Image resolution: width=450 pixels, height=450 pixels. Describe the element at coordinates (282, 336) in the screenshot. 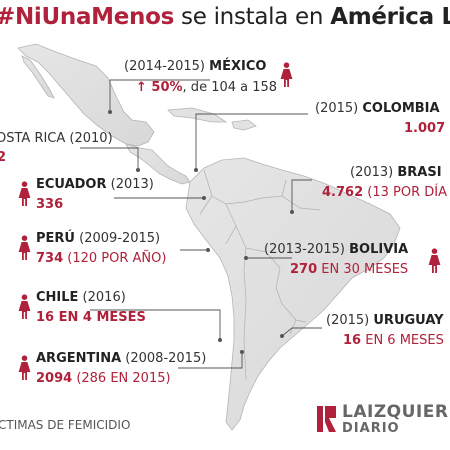

I see `dot-uruguay` at that location.